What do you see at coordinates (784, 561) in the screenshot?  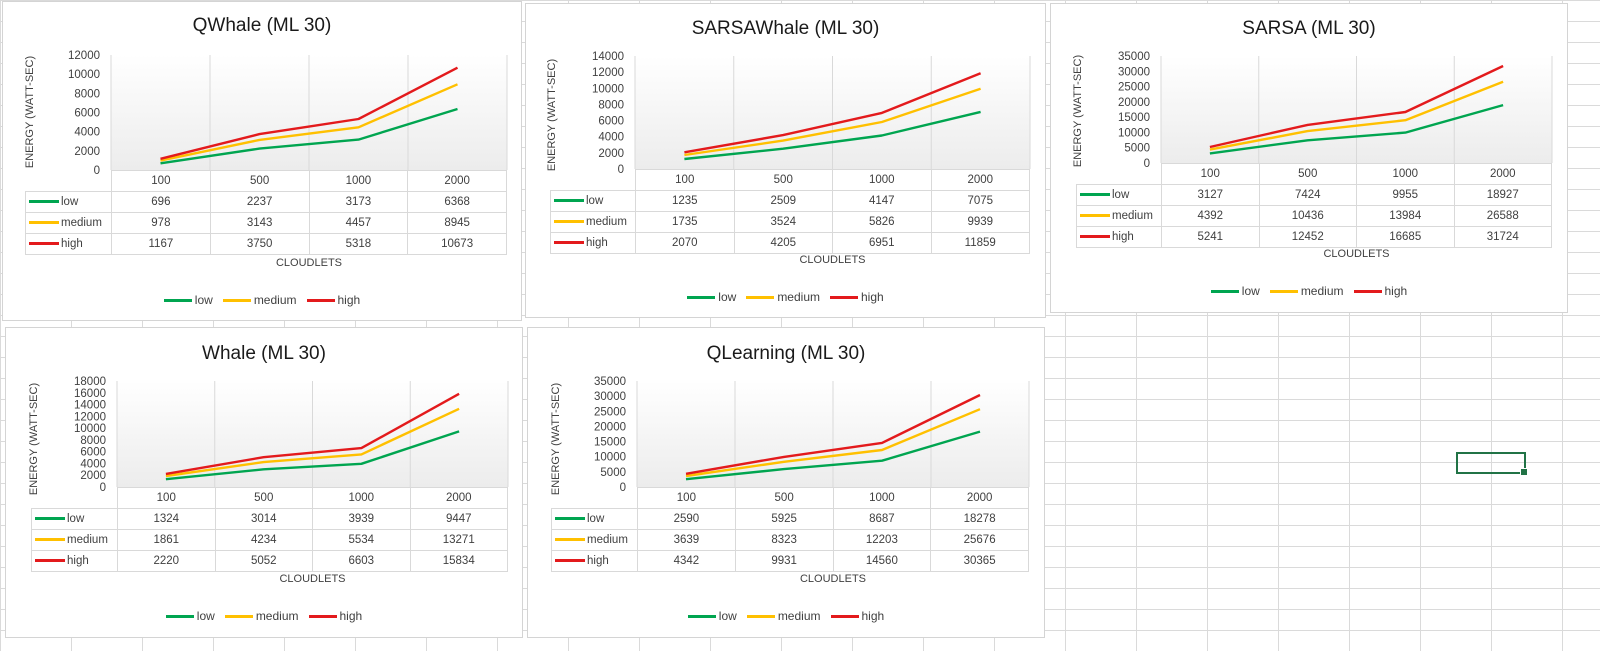 I see `data-label: 9931` at bounding box center [784, 561].